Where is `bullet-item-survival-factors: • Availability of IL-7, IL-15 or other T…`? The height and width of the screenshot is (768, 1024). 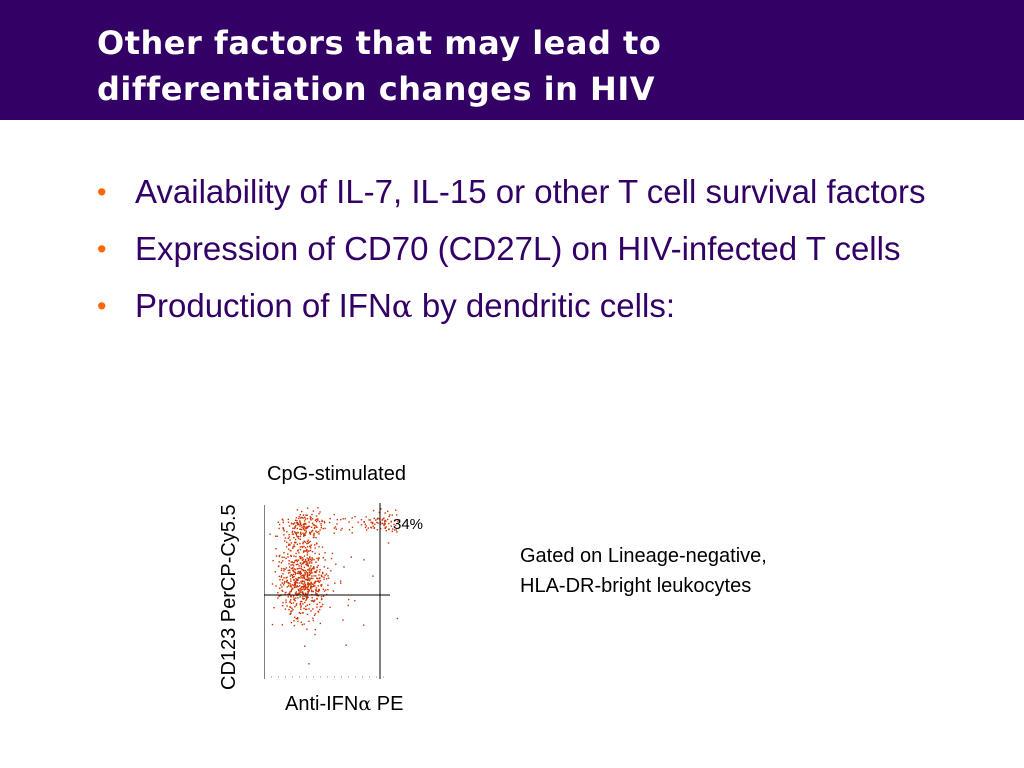 bullet-item-survival-factors: • Availability of IL-7, IL-15 or other T… is located at coordinates (535, 192).